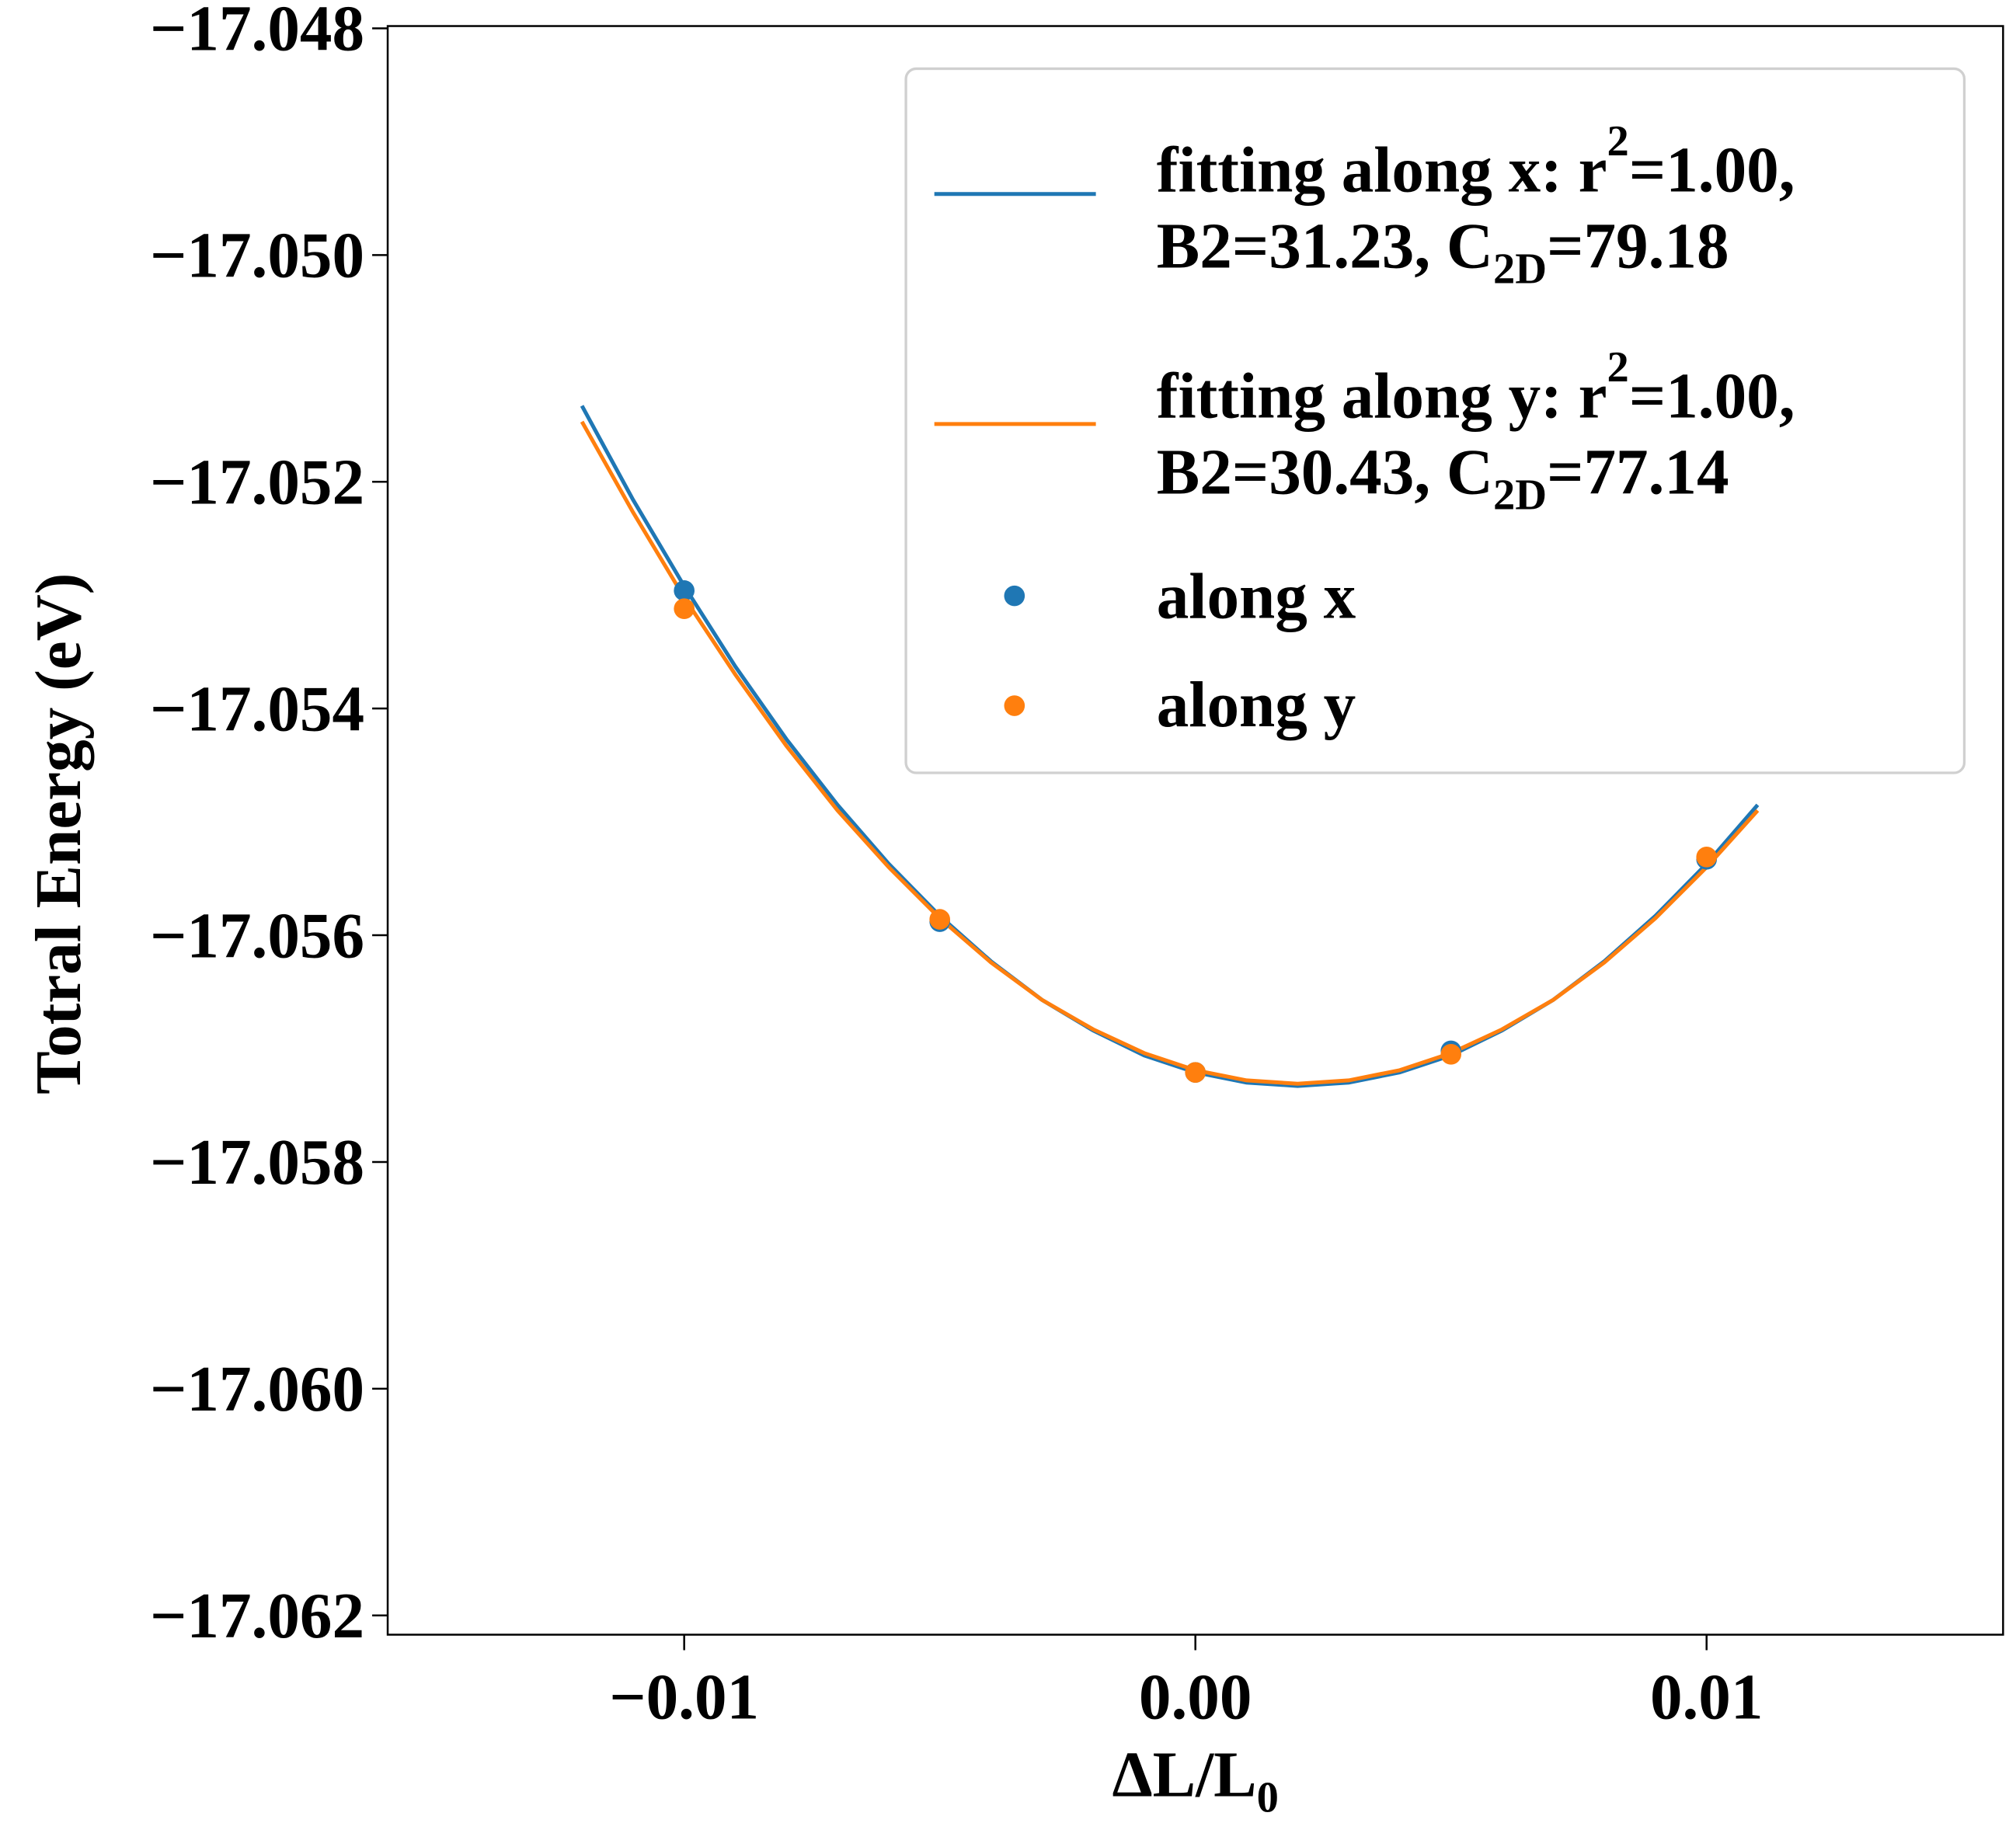  Describe the element at coordinates (58, 833) in the screenshot. I see `y-axis-label: Totral Energy (eV)` at that location.